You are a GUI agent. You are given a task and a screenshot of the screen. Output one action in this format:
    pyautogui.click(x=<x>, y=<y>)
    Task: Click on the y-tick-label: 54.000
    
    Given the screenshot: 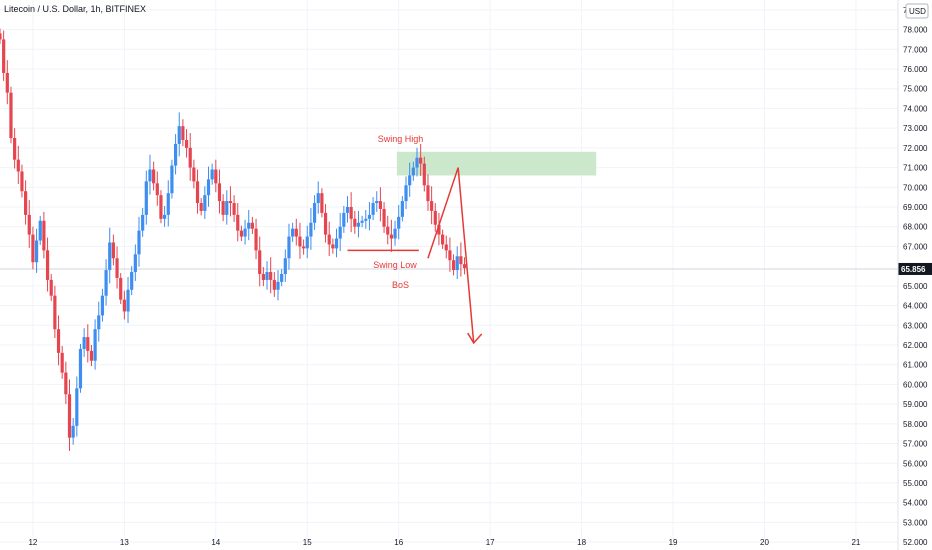 What is the action you would take?
    pyautogui.click(x=915, y=503)
    